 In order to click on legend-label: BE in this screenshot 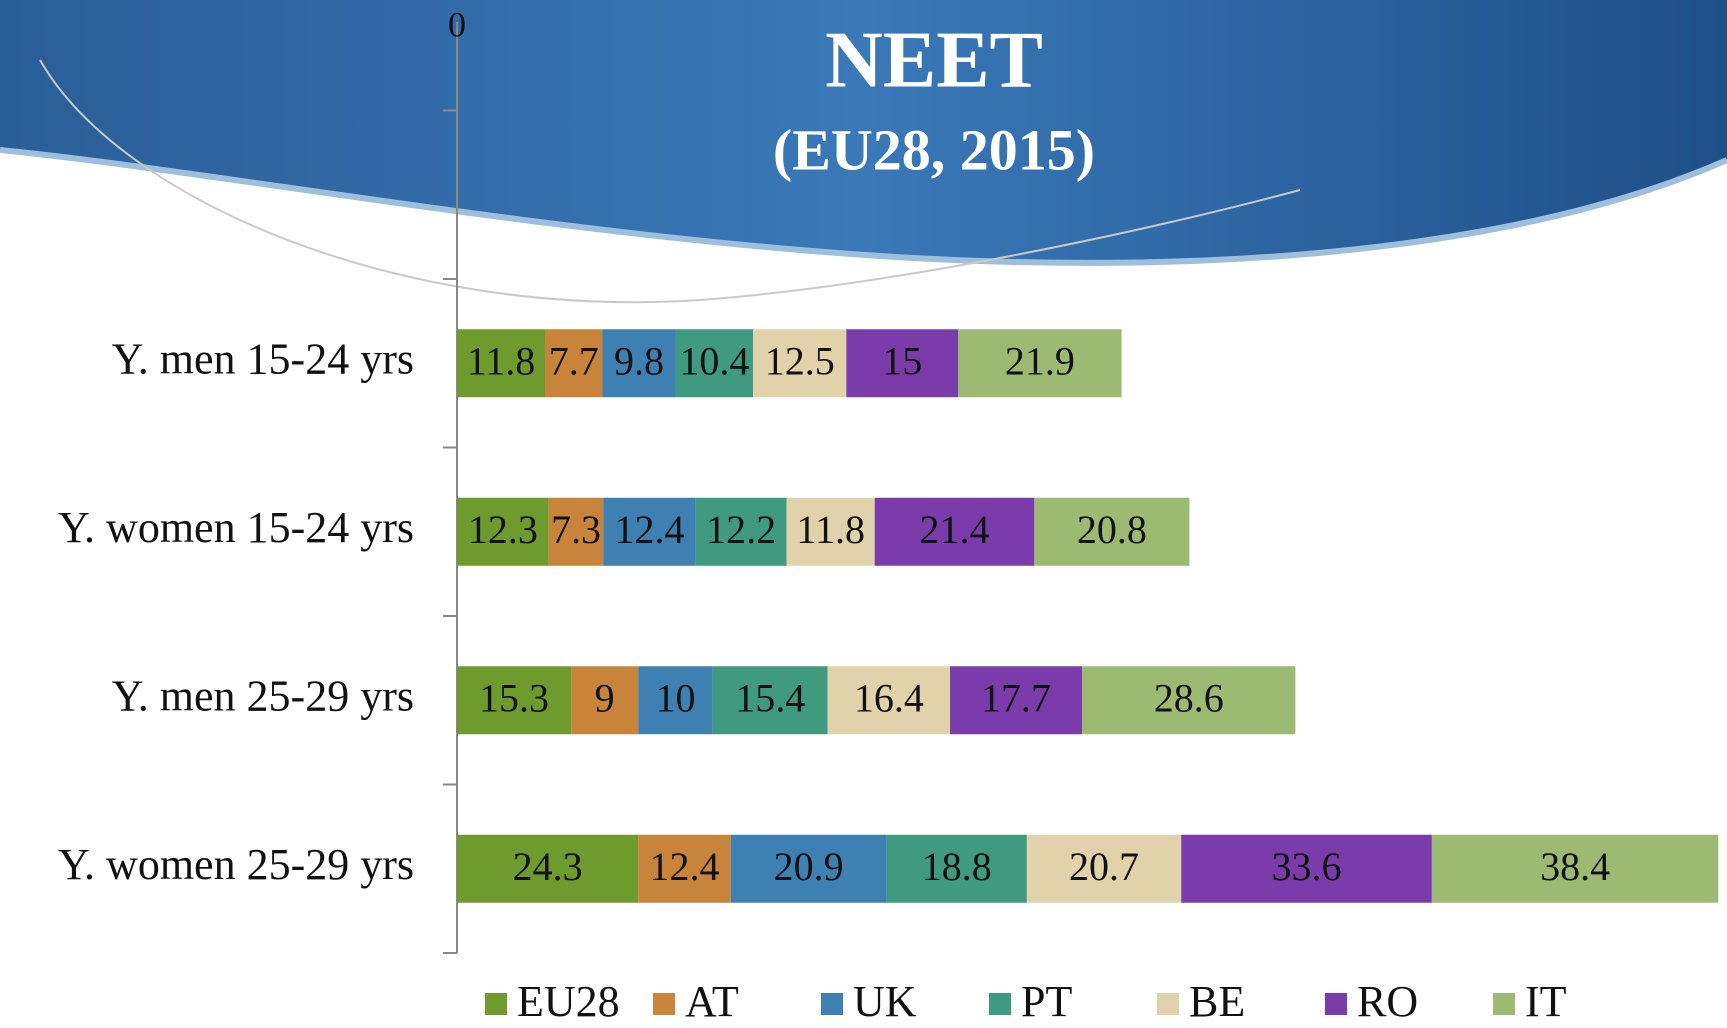, I will do `click(1217, 1001)`.